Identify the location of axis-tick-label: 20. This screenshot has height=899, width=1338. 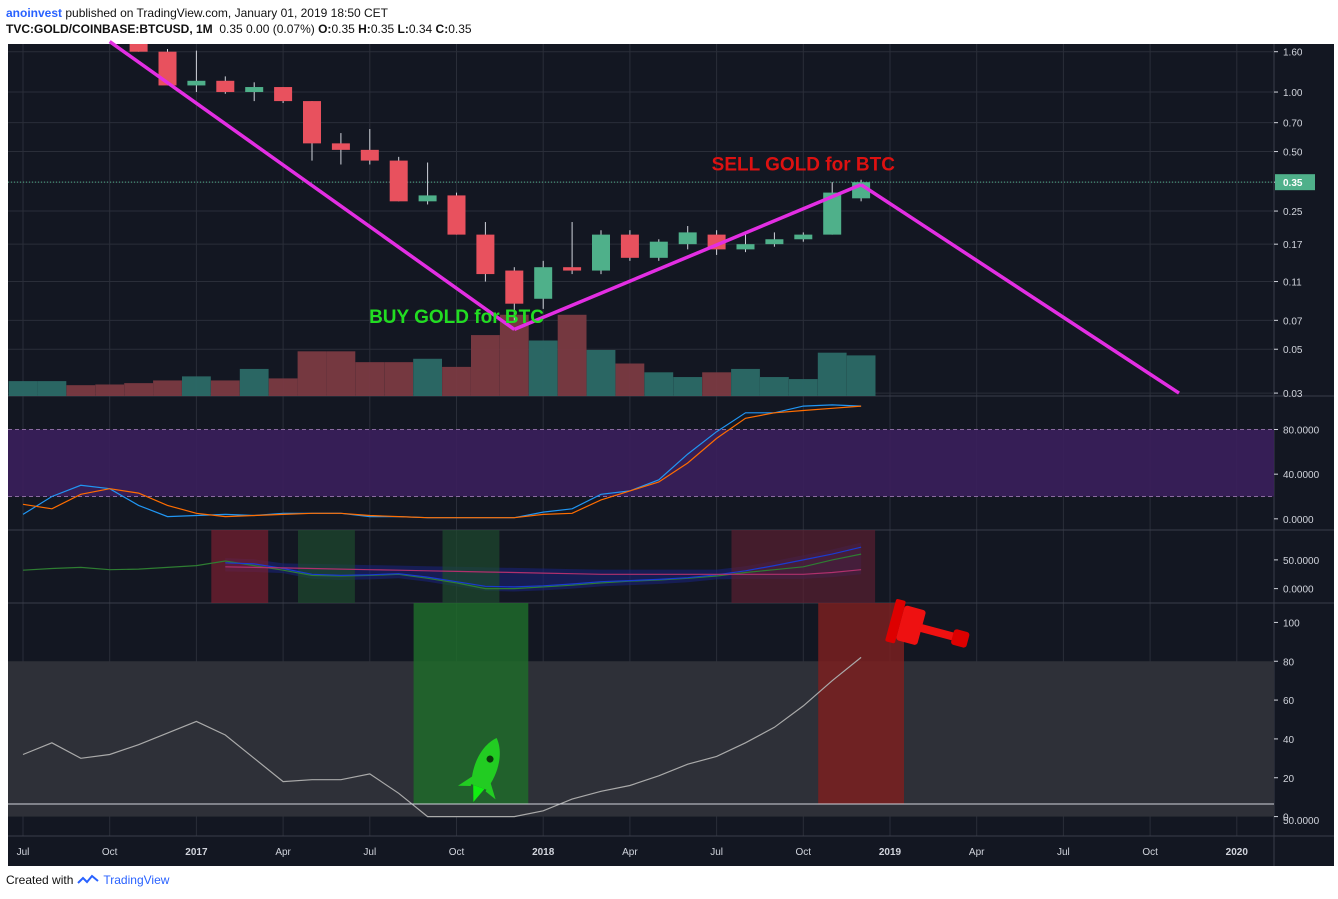
(1289, 779).